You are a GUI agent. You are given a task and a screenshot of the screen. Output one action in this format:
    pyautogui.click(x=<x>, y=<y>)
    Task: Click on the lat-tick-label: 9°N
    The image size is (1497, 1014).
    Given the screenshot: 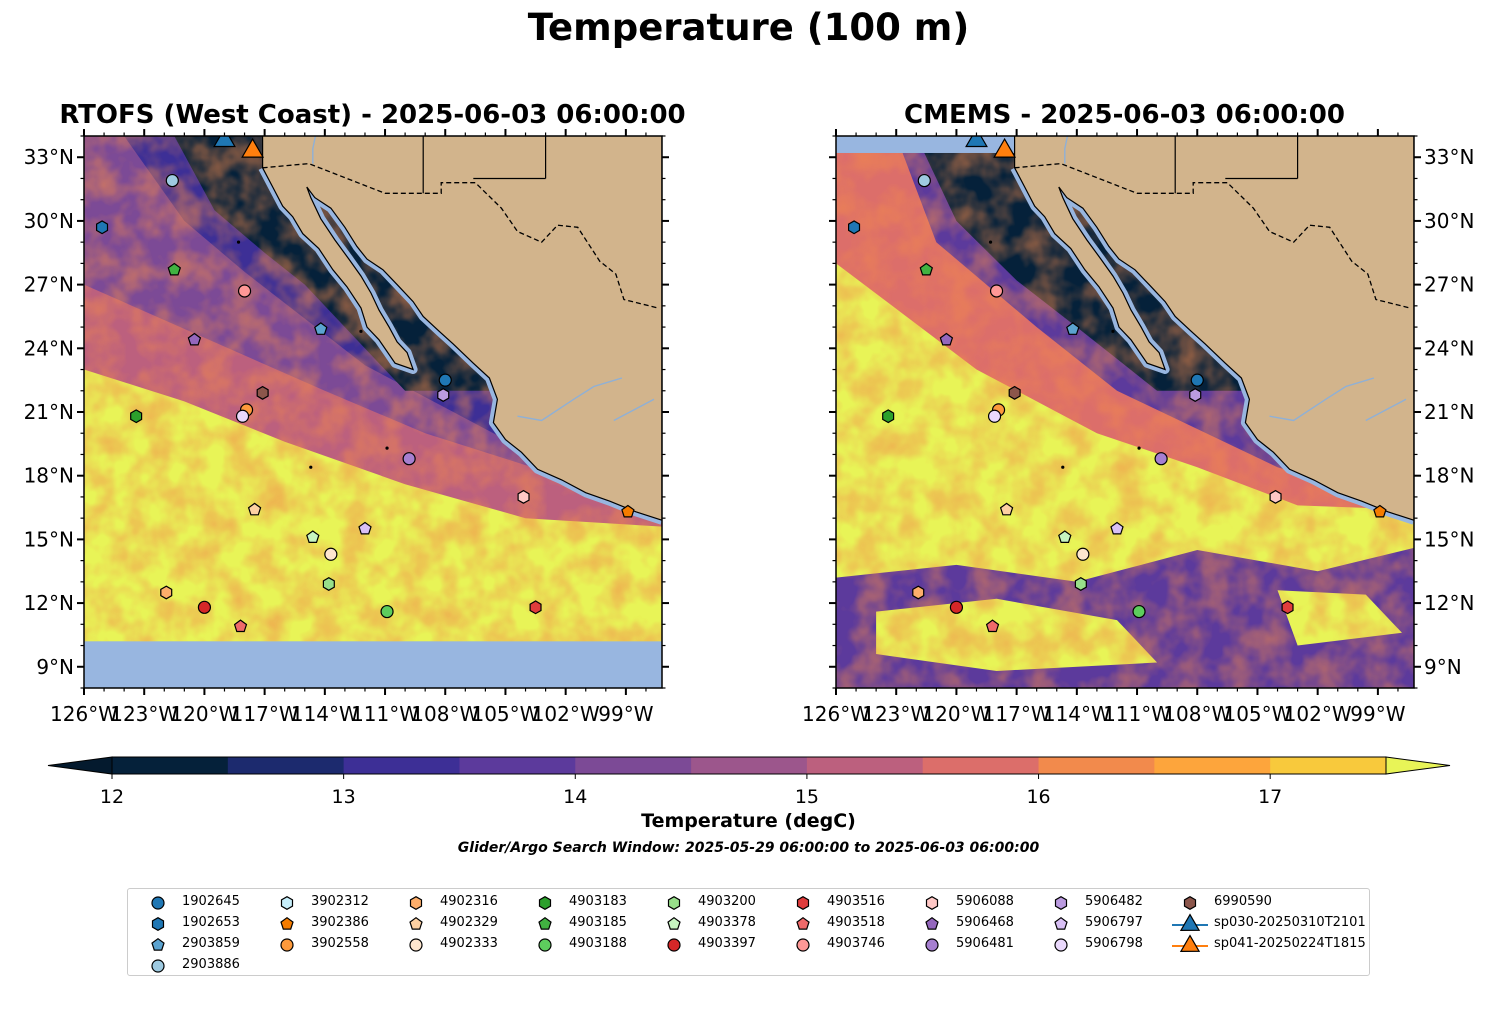 What is the action you would take?
    pyautogui.click(x=1443, y=667)
    